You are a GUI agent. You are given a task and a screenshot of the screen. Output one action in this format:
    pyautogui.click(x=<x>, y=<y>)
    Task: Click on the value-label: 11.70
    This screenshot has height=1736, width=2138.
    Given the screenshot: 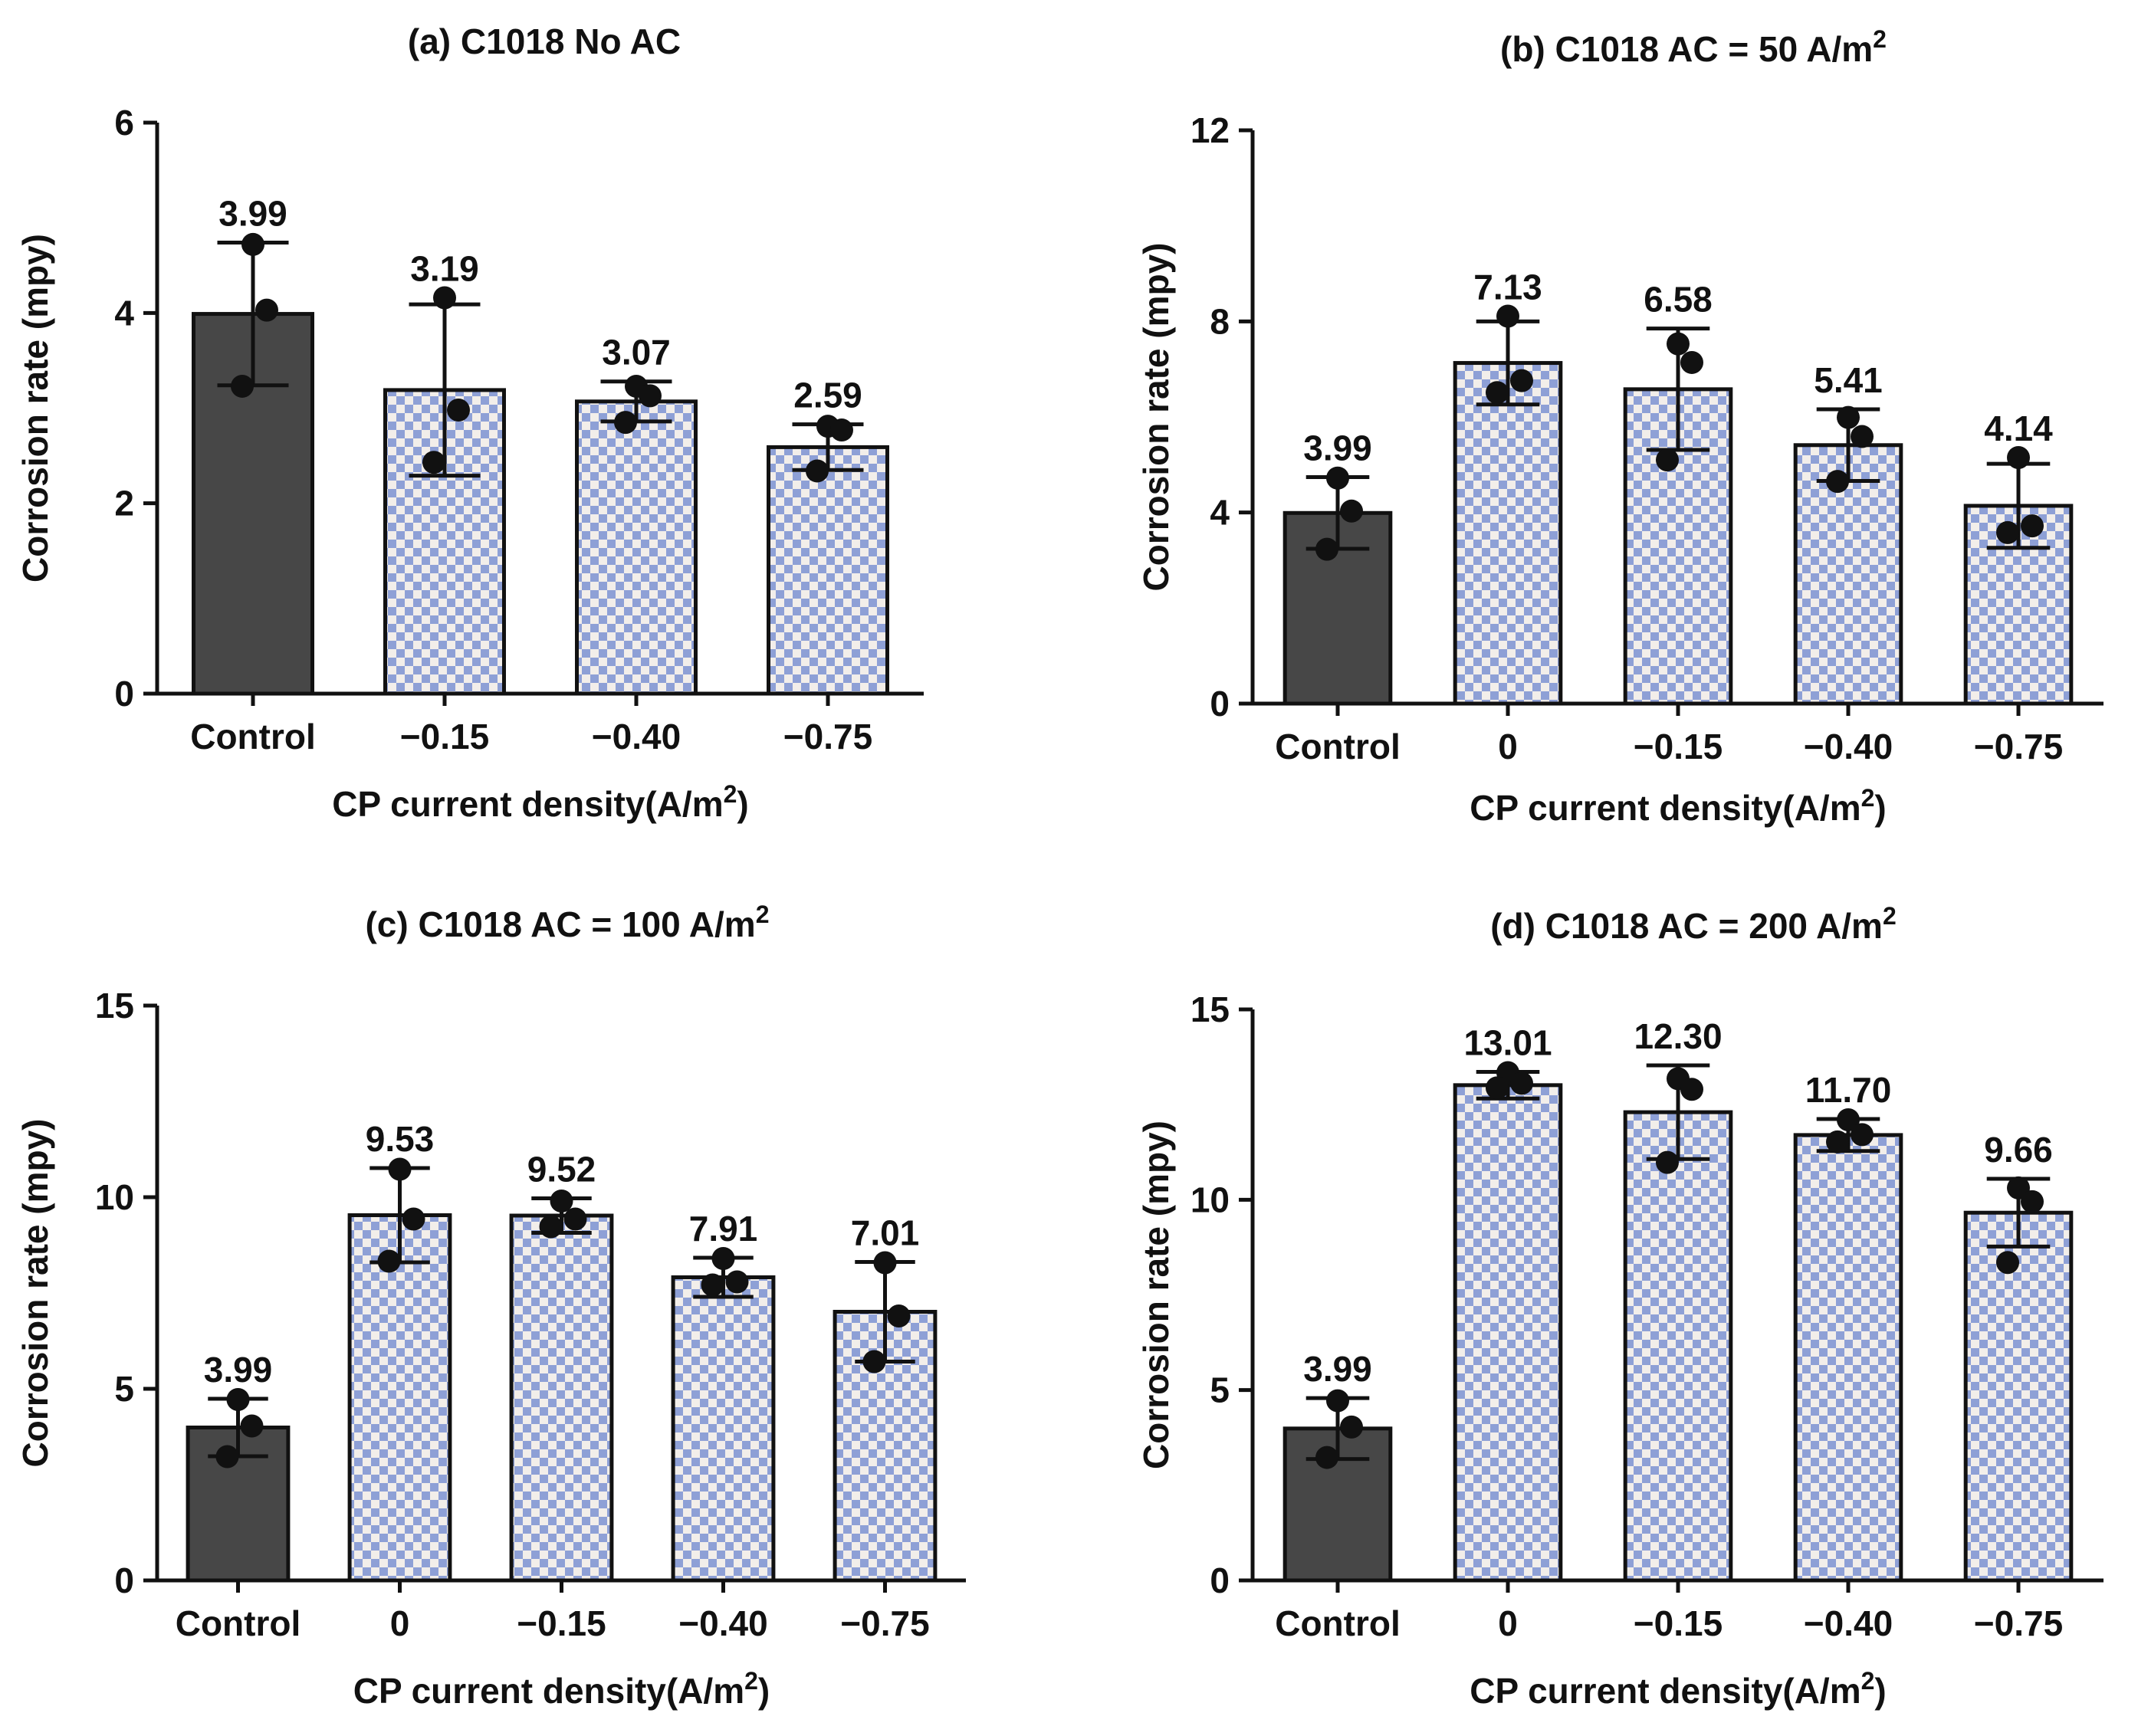 What is the action you would take?
    pyautogui.click(x=1848, y=1090)
    